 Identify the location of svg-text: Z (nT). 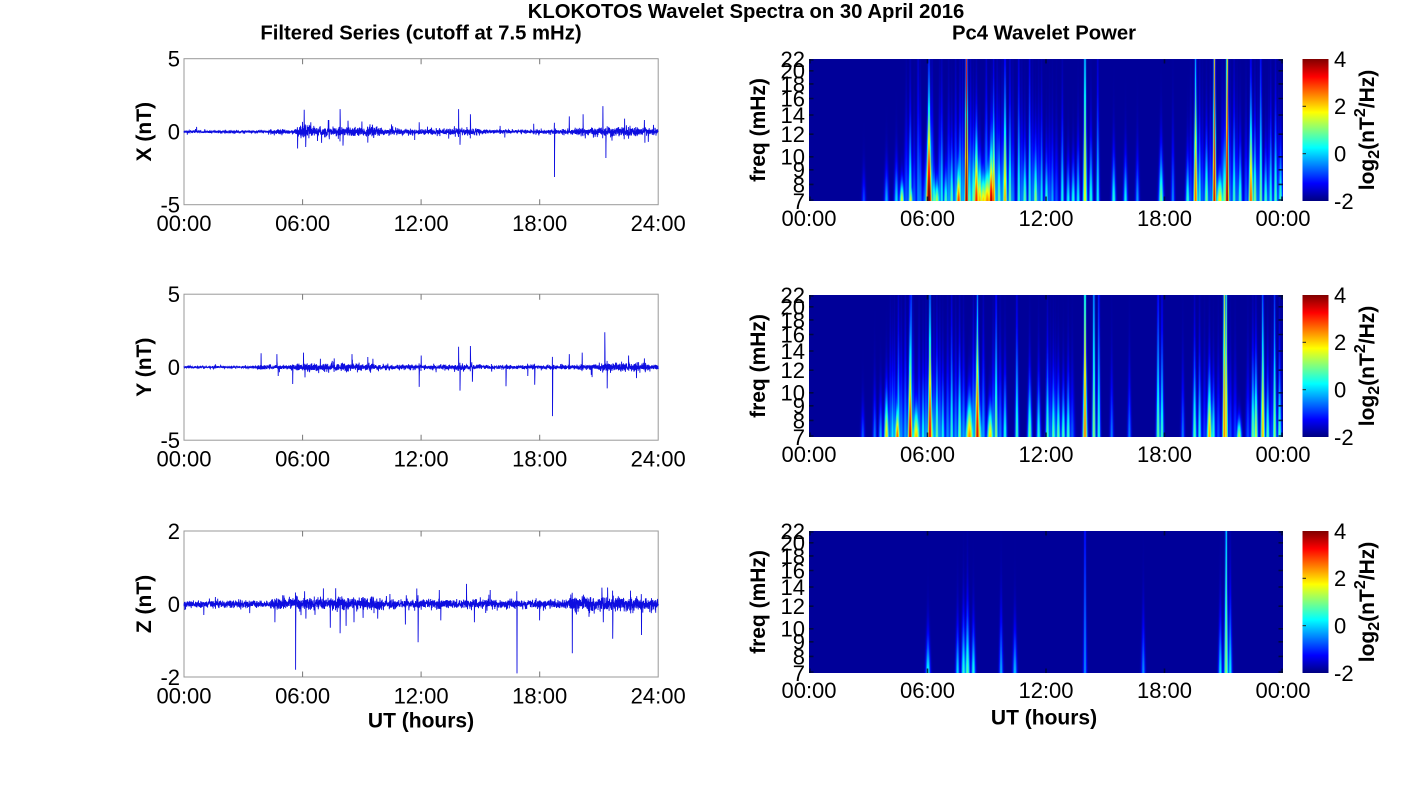
(144, 604).